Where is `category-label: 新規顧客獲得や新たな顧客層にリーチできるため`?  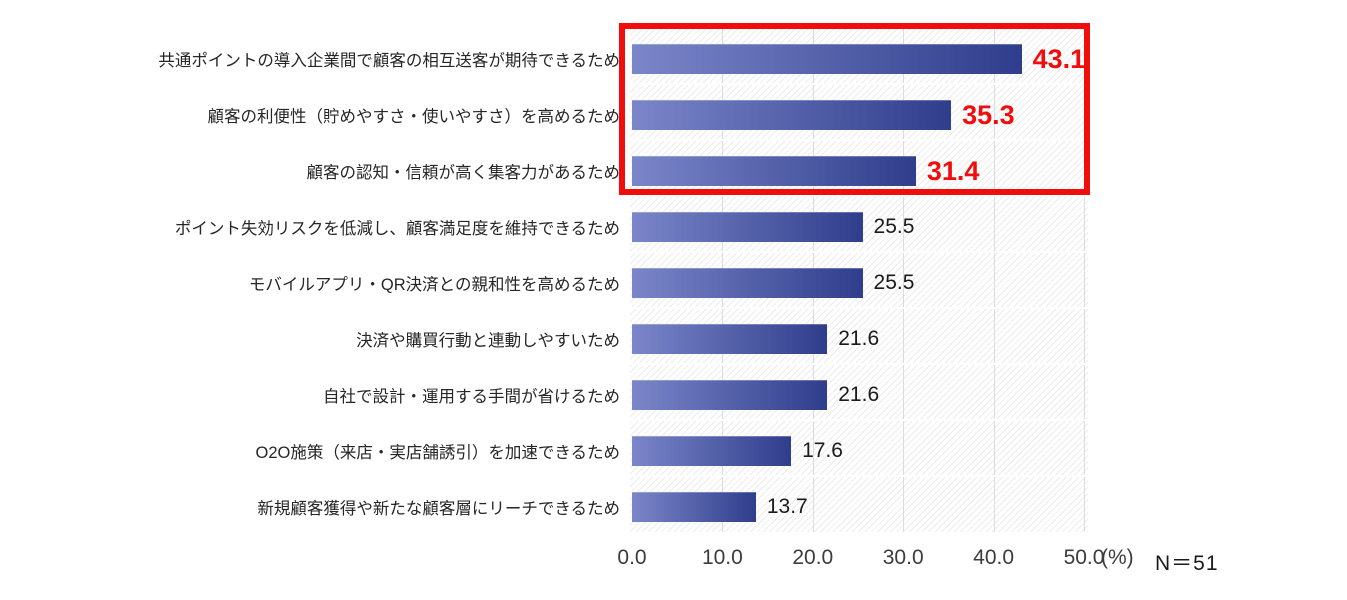
category-label: 新規顧客獲得や新たな顧客層にリーチできるため is located at coordinates (438, 509).